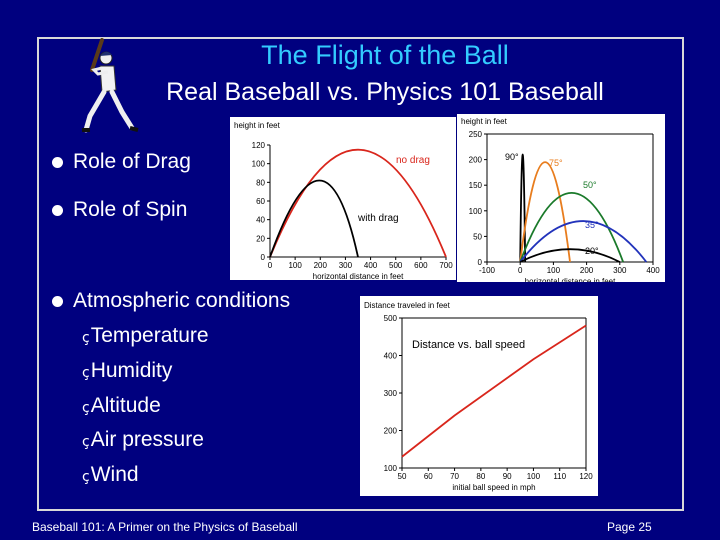 The height and width of the screenshot is (540, 720). I want to click on sub-item: çHumidity, so click(127, 371).